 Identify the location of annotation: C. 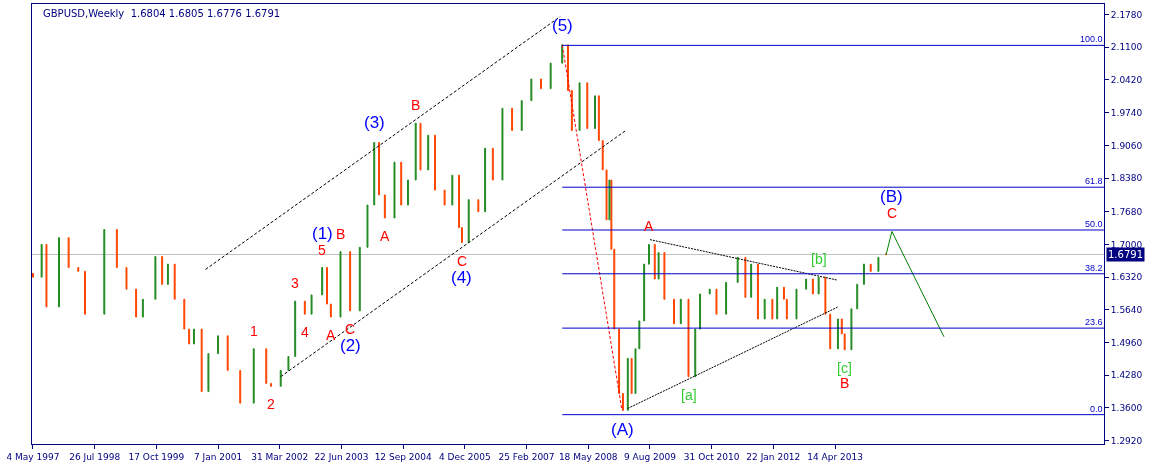
(350, 329).